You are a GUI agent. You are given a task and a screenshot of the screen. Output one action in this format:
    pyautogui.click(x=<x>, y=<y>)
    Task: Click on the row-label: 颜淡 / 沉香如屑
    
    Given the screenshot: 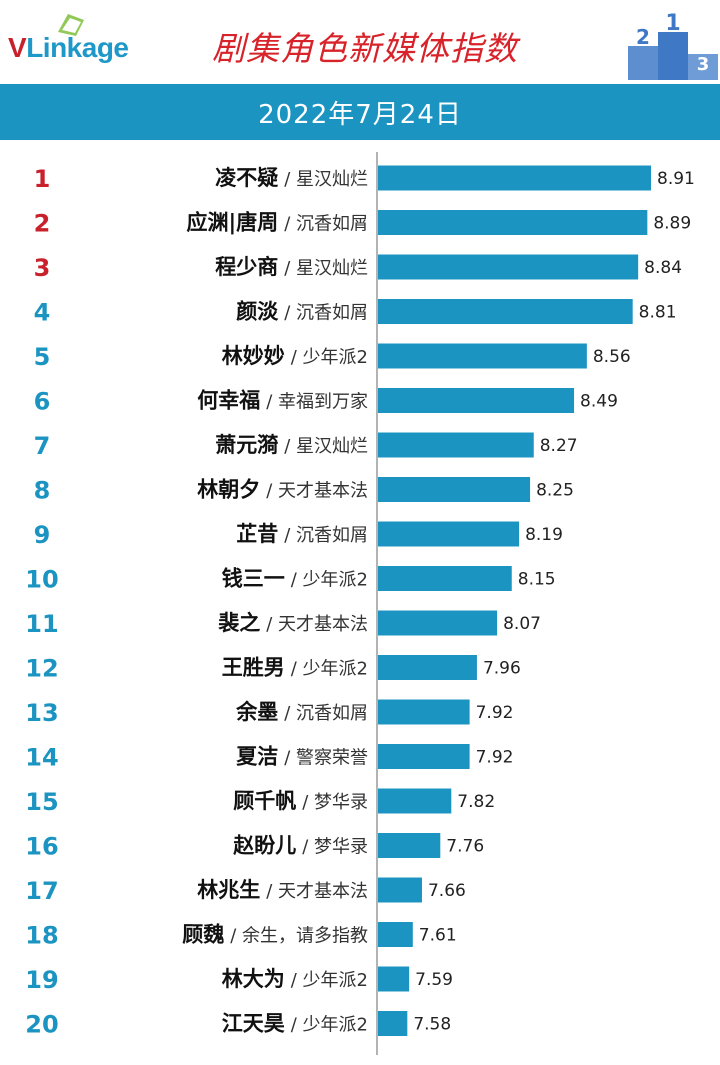 What is the action you would take?
    pyautogui.click(x=302, y=312)
    